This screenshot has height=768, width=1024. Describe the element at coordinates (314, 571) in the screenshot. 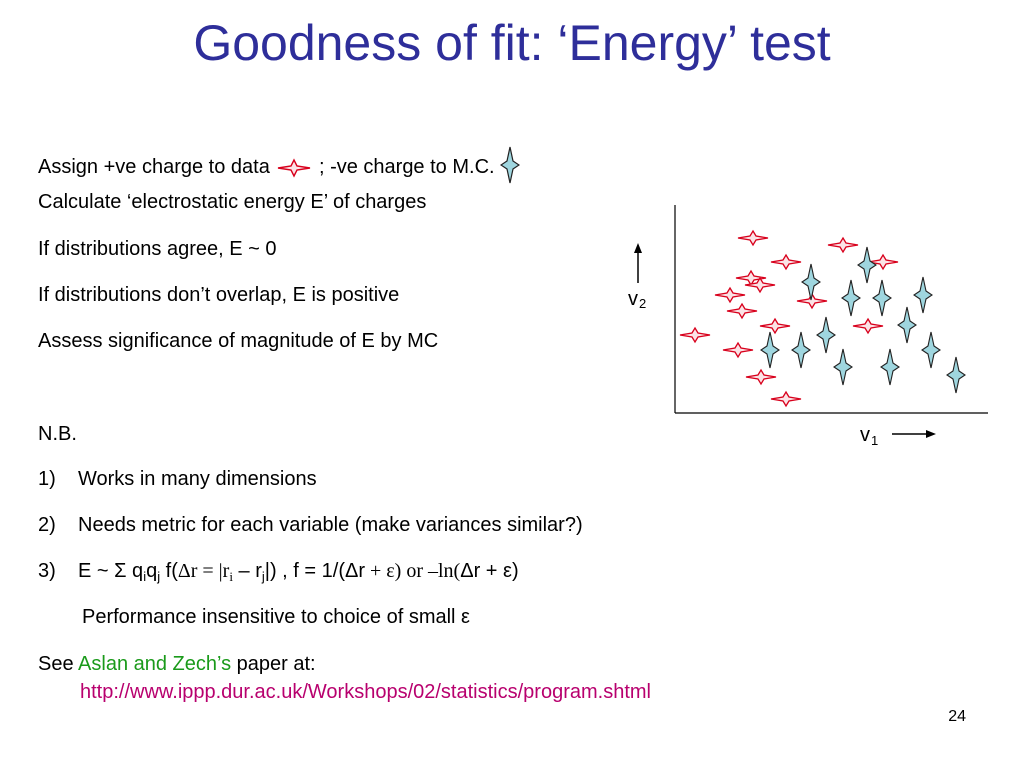

I see `formula-f: |) , f = 1/(Δr` at that location.